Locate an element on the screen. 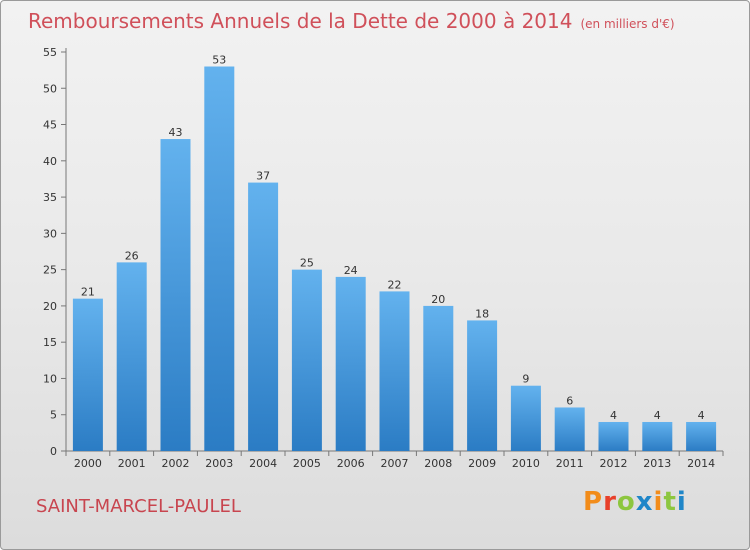 This screenshot has width=750, height=550. y-tick-label: 15 is located at coordinates (50, 342).